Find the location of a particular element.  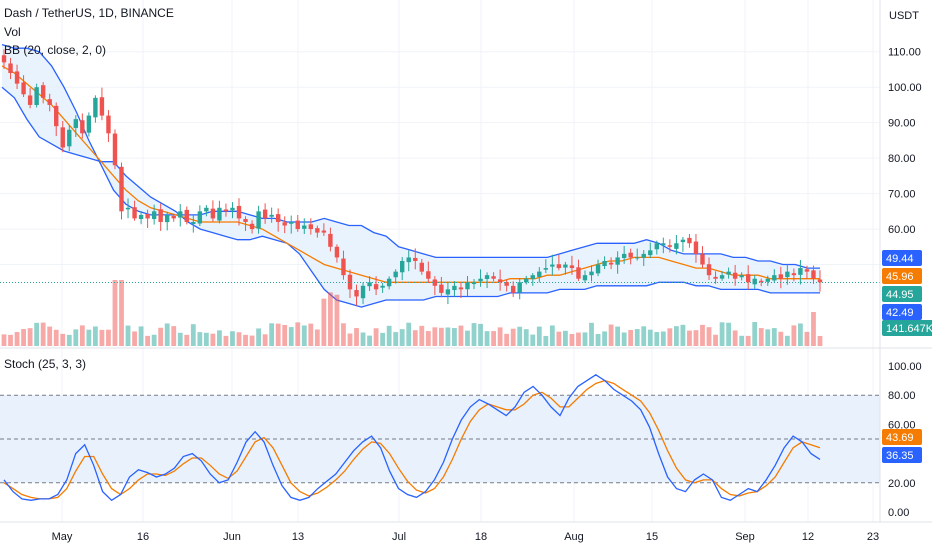

price-tag-label: 49.44 is located at coordinates (900, 259).